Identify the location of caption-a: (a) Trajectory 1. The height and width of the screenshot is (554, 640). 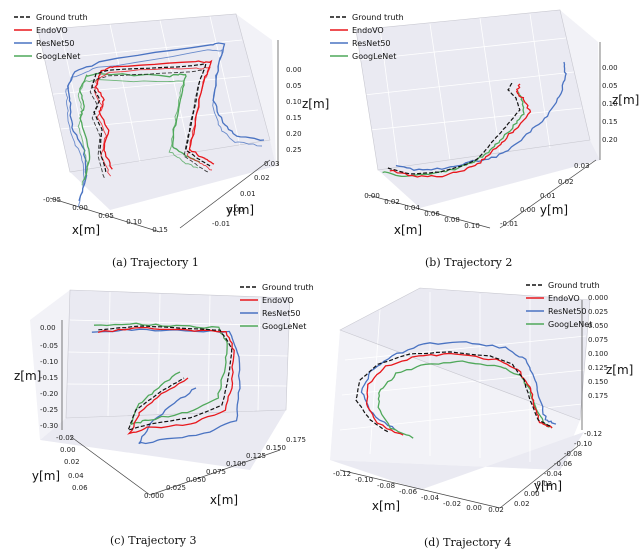
(155, 262).